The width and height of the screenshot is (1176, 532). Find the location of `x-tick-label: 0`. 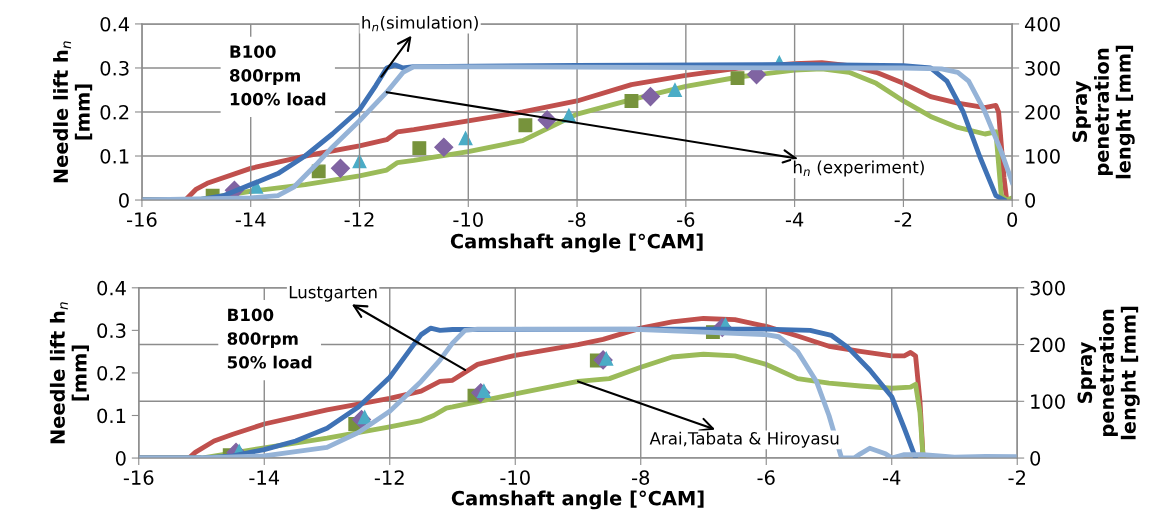

x-tick-label: 0 is located at coordinates (1012, 219).